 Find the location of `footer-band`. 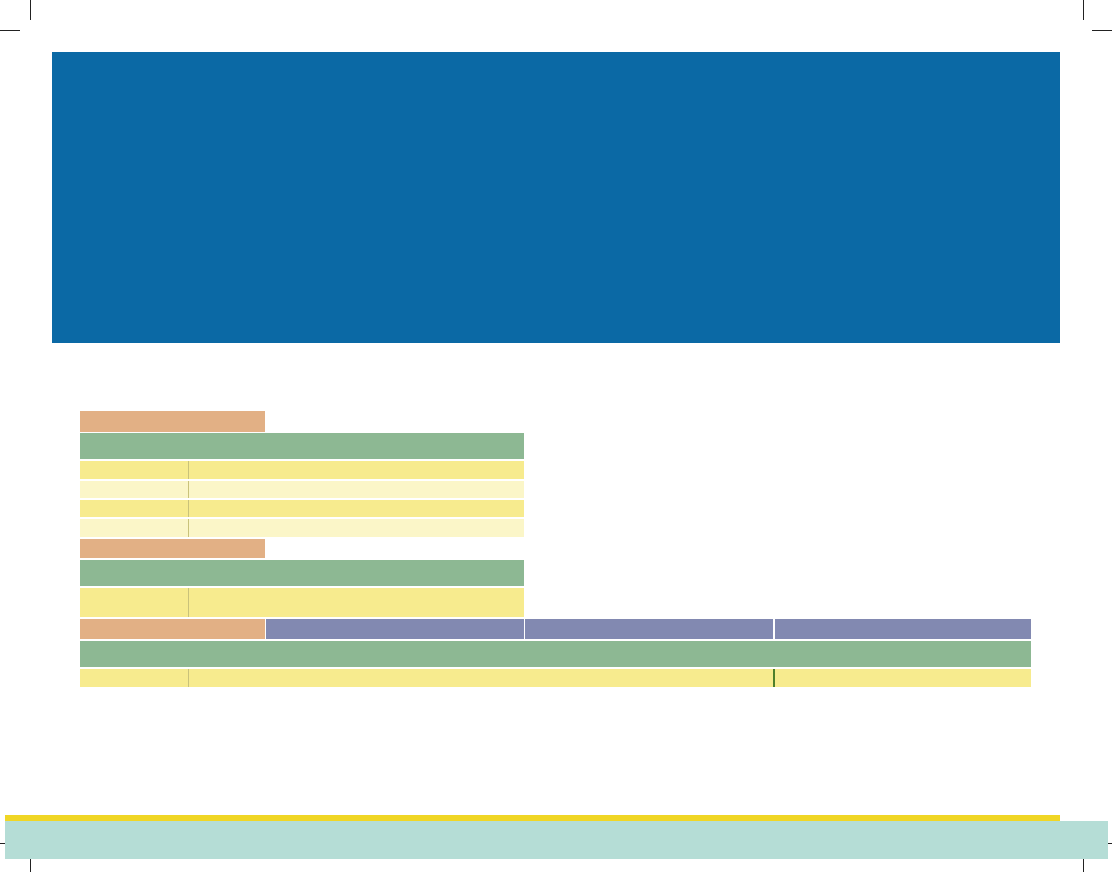

footer-band is located at coordinates (556, 840).